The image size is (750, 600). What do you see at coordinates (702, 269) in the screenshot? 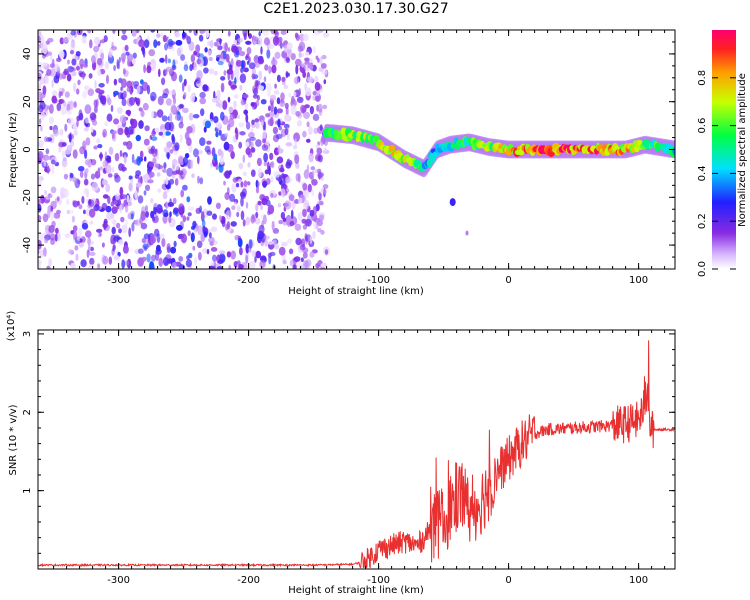
I see `colorbar-tick-label: 0.0` at bounding box center [702, 269].